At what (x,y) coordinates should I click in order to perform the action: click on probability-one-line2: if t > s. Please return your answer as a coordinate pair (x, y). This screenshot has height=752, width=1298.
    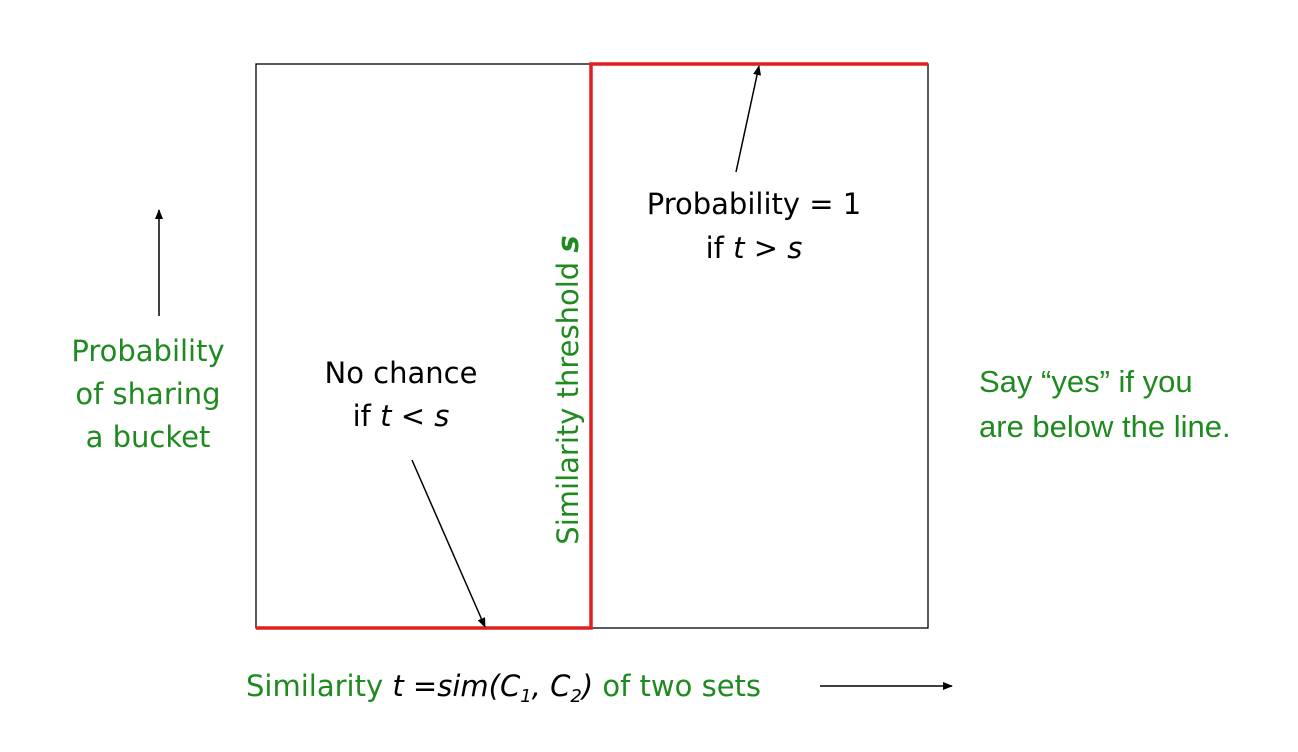
    Looking at the image, I should click on (754, 248).